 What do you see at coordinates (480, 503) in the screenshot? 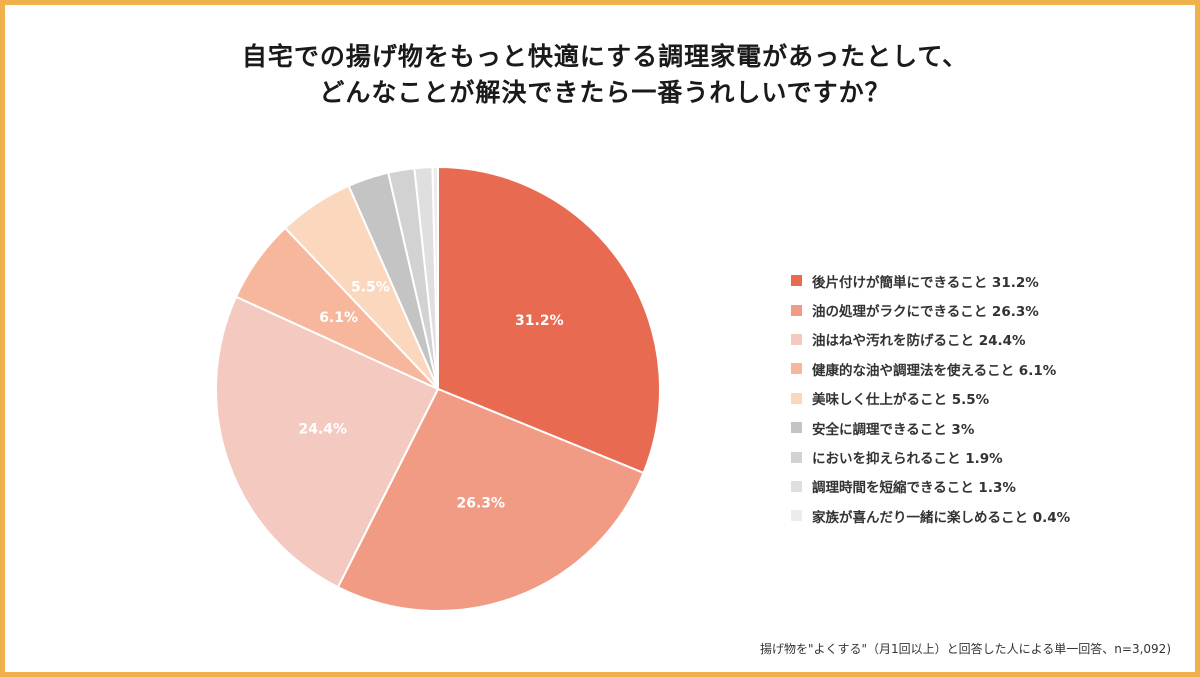
I see `pie-data-label-2: 26.3%` at bounding box center [480, 503].